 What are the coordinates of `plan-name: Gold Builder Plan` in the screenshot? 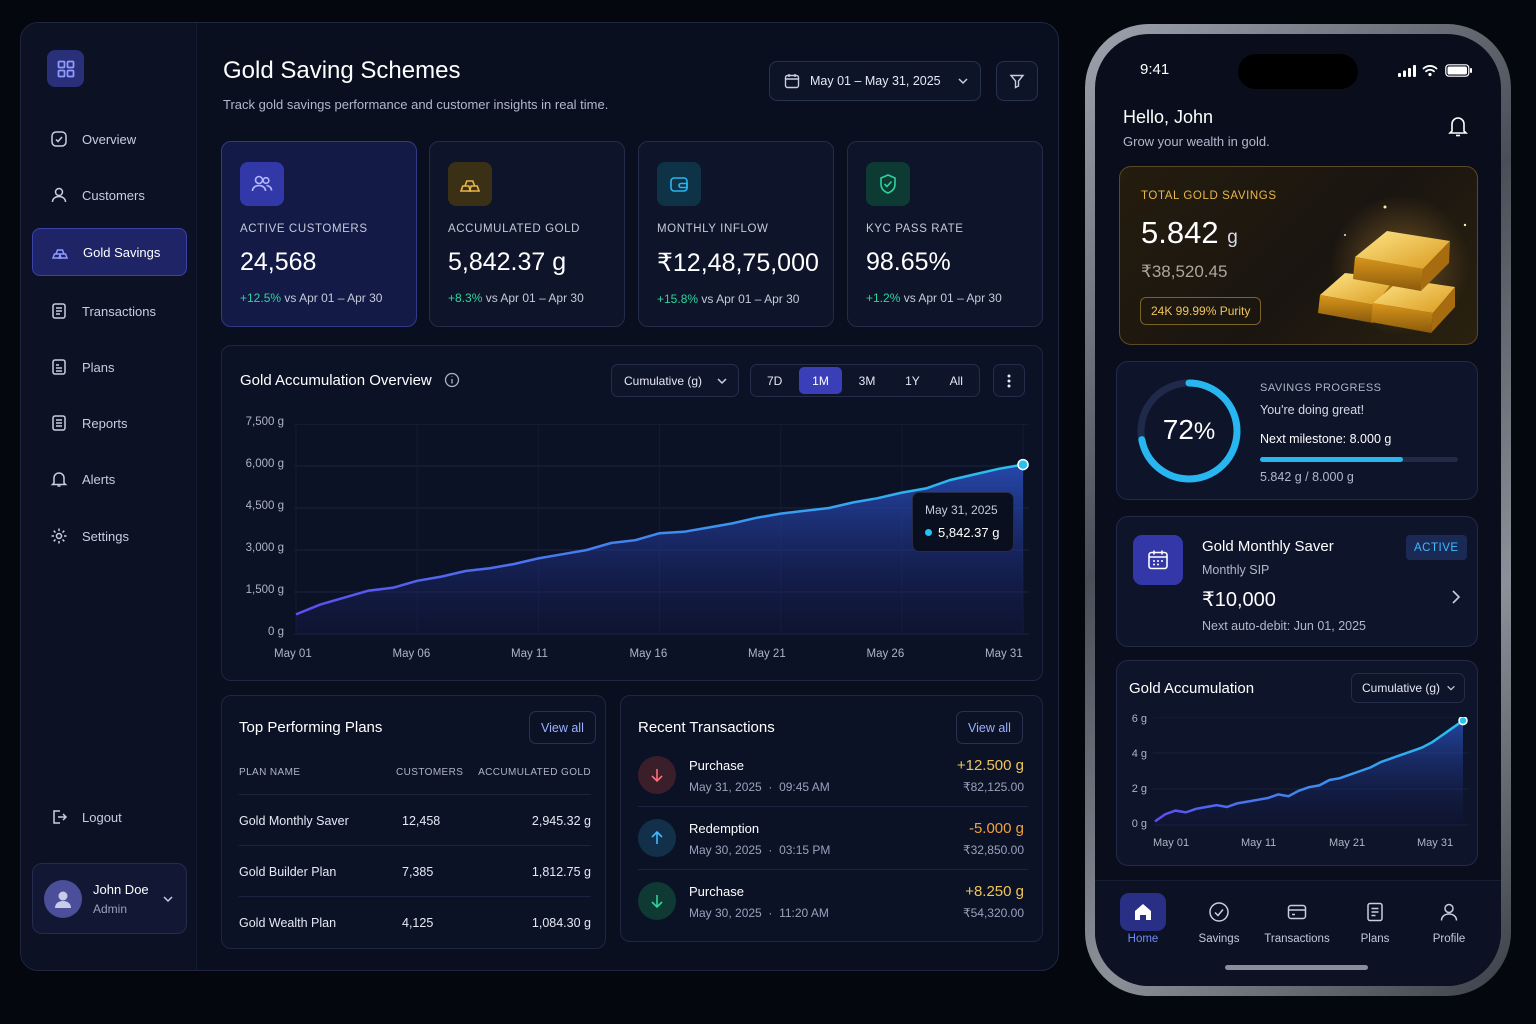 It's located at (288, 872).